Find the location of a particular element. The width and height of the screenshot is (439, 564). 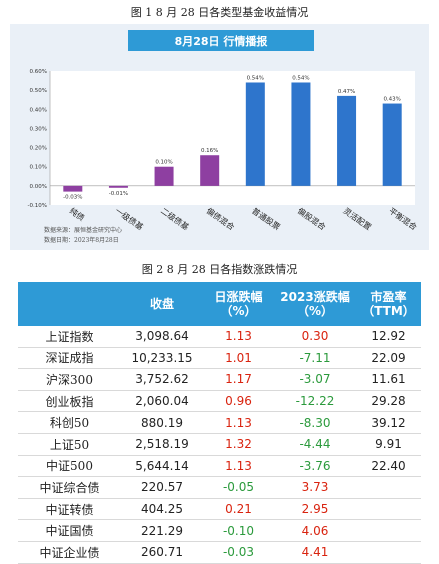

header-pe-unit: （TTM） is located at coordinates (388, 311).